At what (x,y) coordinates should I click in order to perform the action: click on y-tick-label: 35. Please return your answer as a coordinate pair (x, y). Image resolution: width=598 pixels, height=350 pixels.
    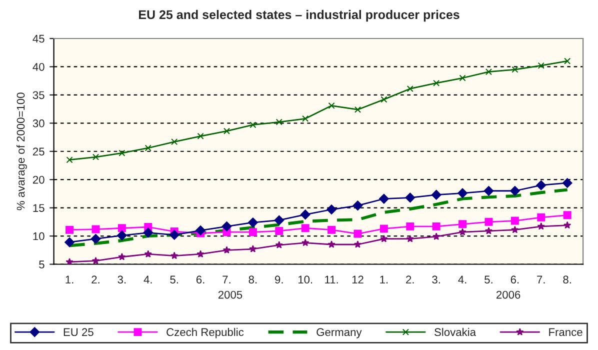
    Looking at the image, I should click on (38, 95).